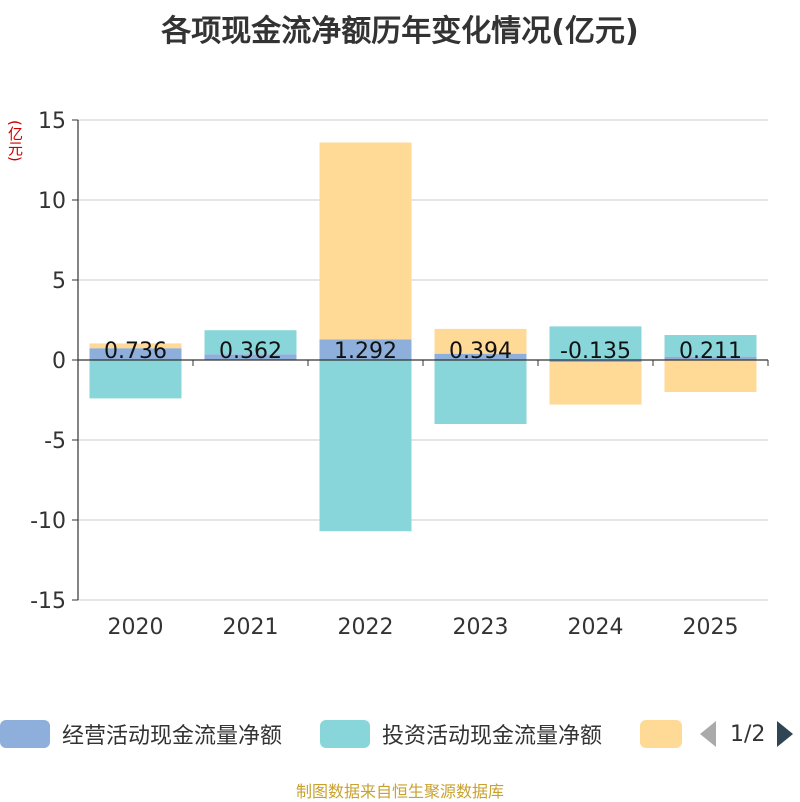  Describe the element at coordinates (48, 521) in the screenshot. I see `y-tick-label: -10` at that location.